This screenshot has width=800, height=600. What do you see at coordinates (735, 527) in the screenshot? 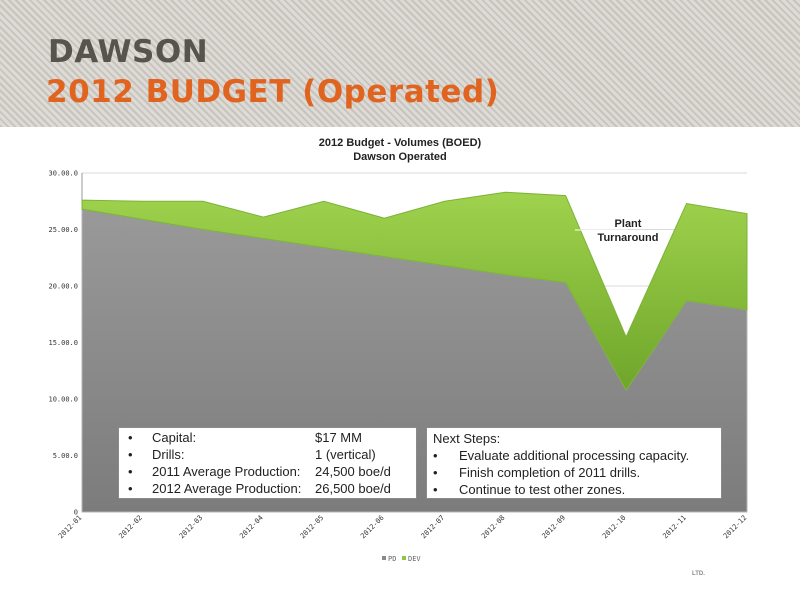
I see `x-tick-label: 2012-12` at bounding box center [735, 527].